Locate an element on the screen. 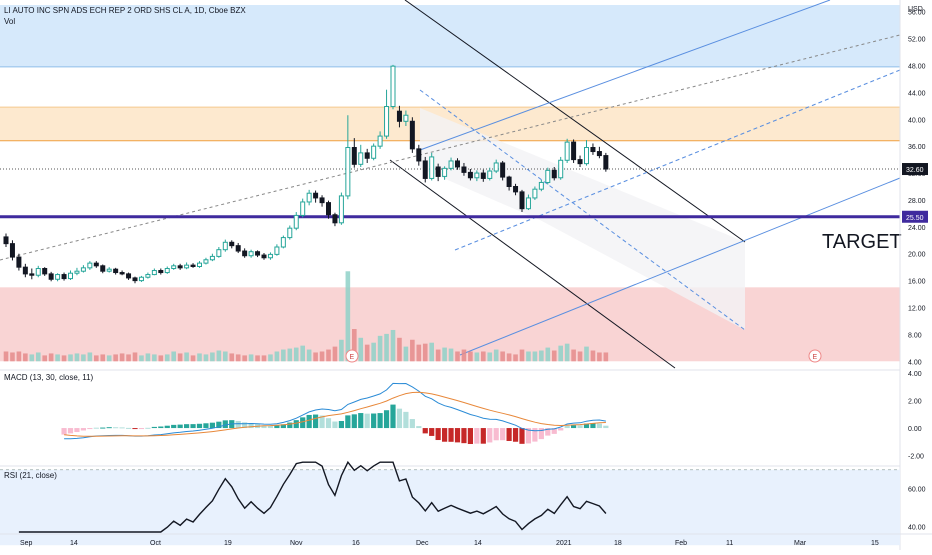 This screenshot has height=555, width=932. price-tick: 16.00 is located at coordinates (917, 282).